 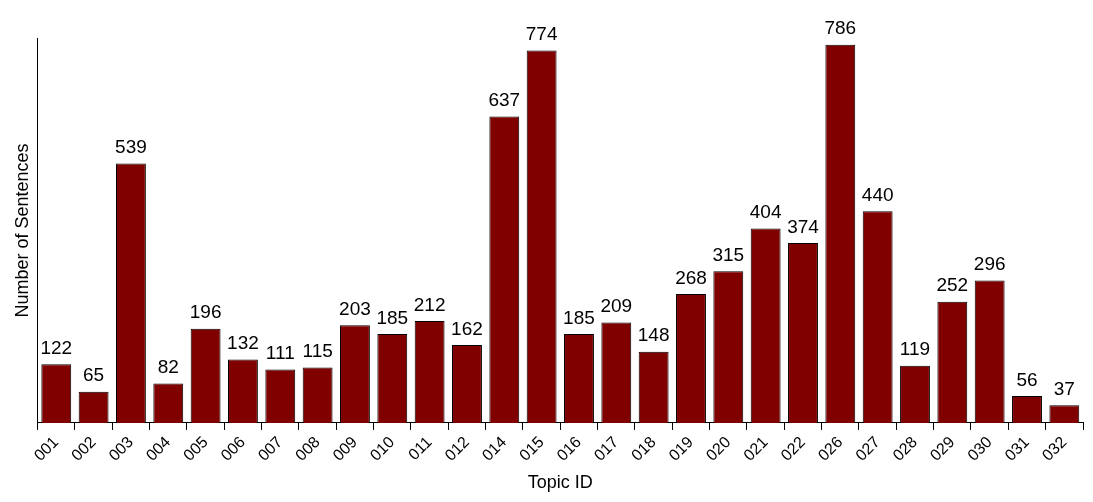 I want to click on x-tick-label: 027, so click(x=867, y=448).